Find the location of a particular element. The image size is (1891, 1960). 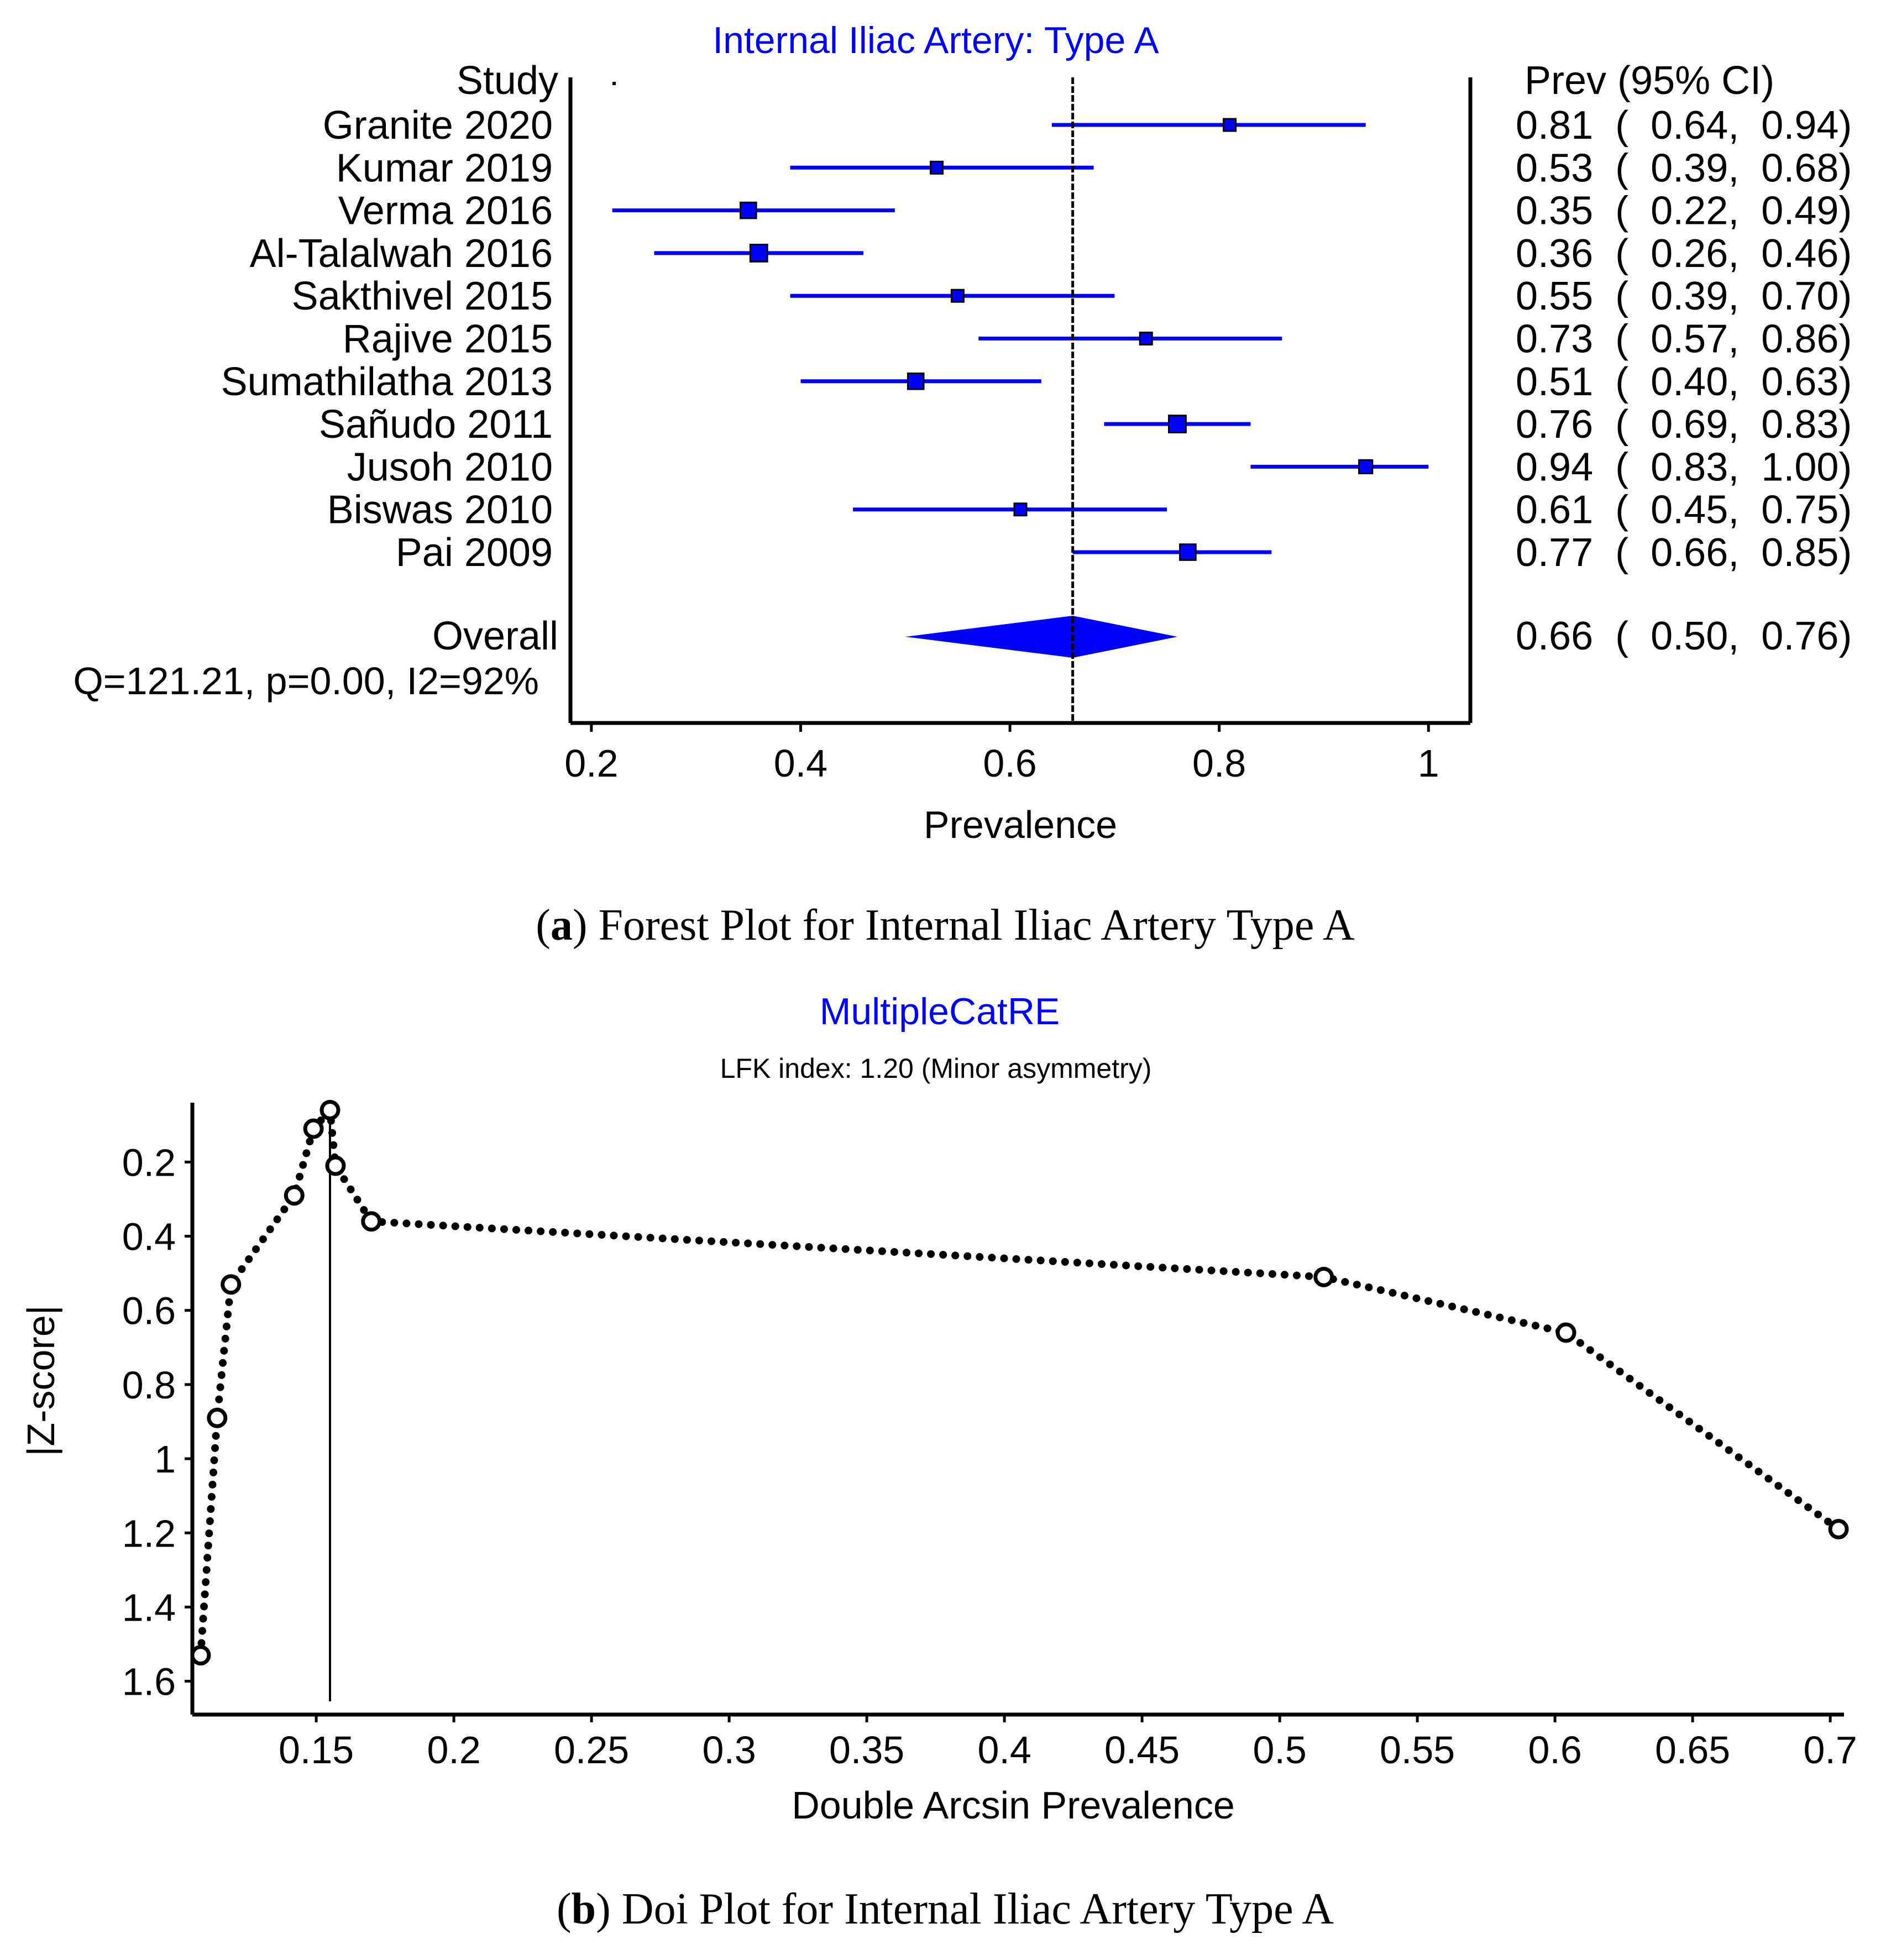

ci-column-header: Prev (95% CI) is located at coordinates (1650, 81).